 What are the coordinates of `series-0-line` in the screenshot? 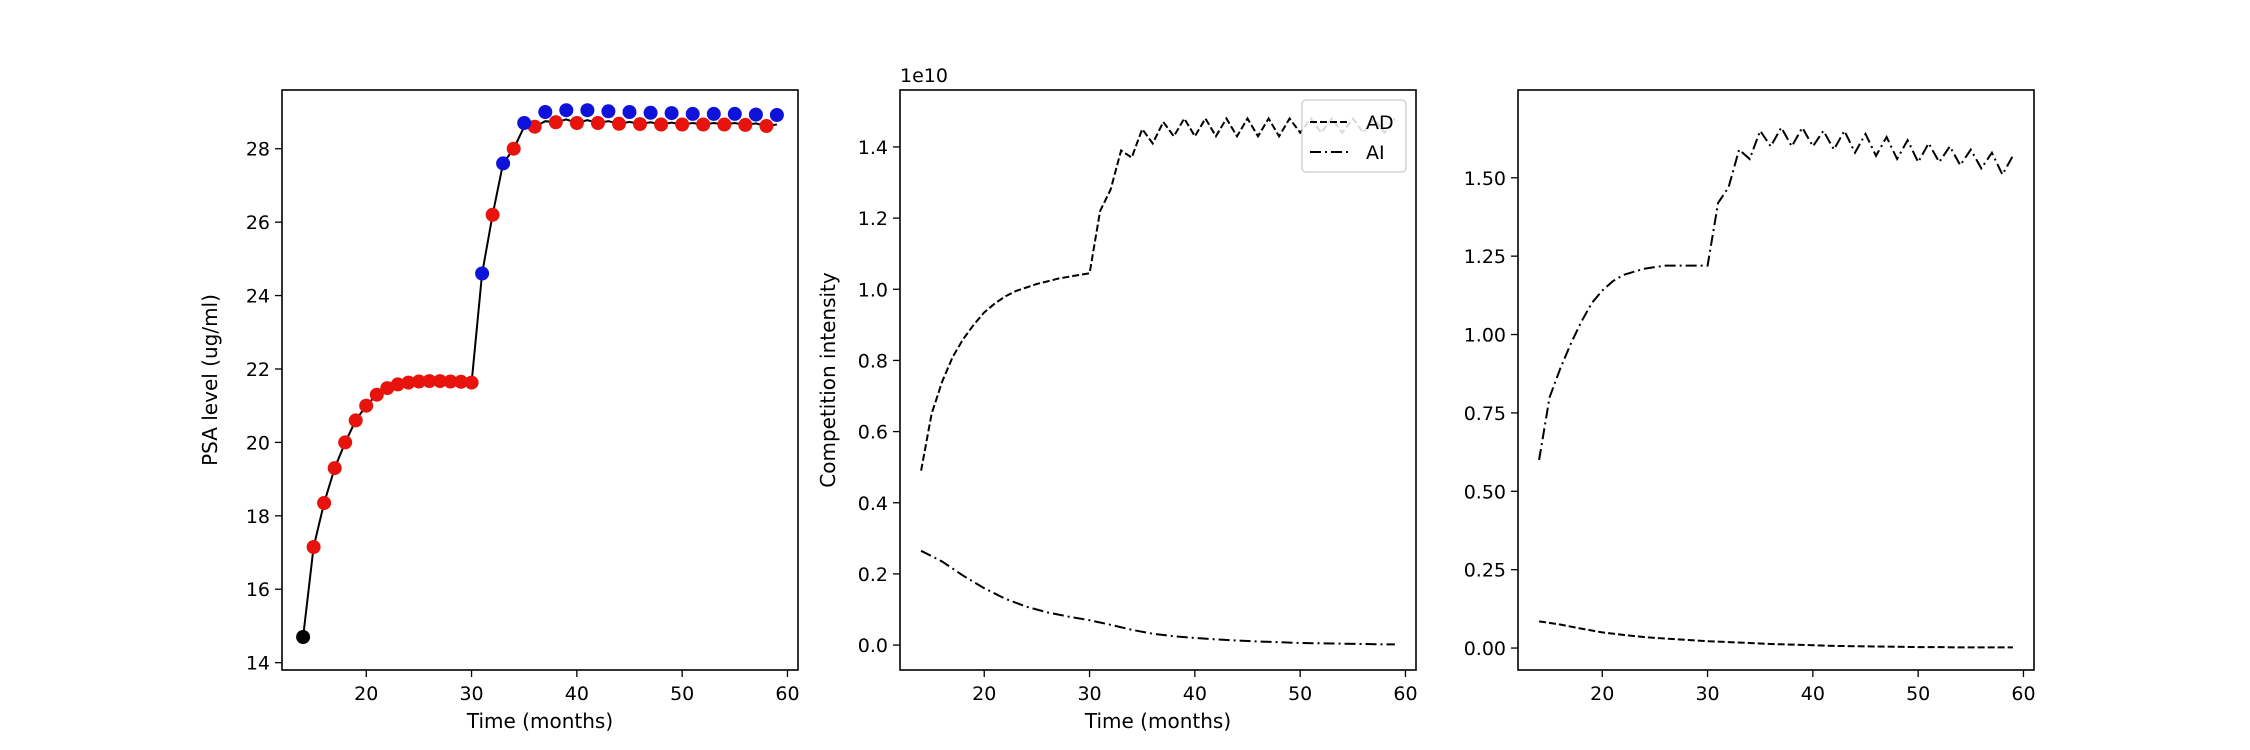 It's located at (1776, 293).